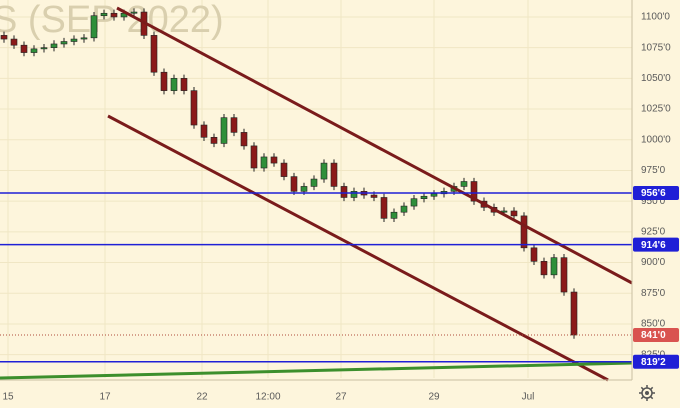 This screenshot has width=680, height=408. What do you see at coordinates (653, 293) in the screenshot?
I see `y-tick-label: 875'0` at bounding box center [653, 293].